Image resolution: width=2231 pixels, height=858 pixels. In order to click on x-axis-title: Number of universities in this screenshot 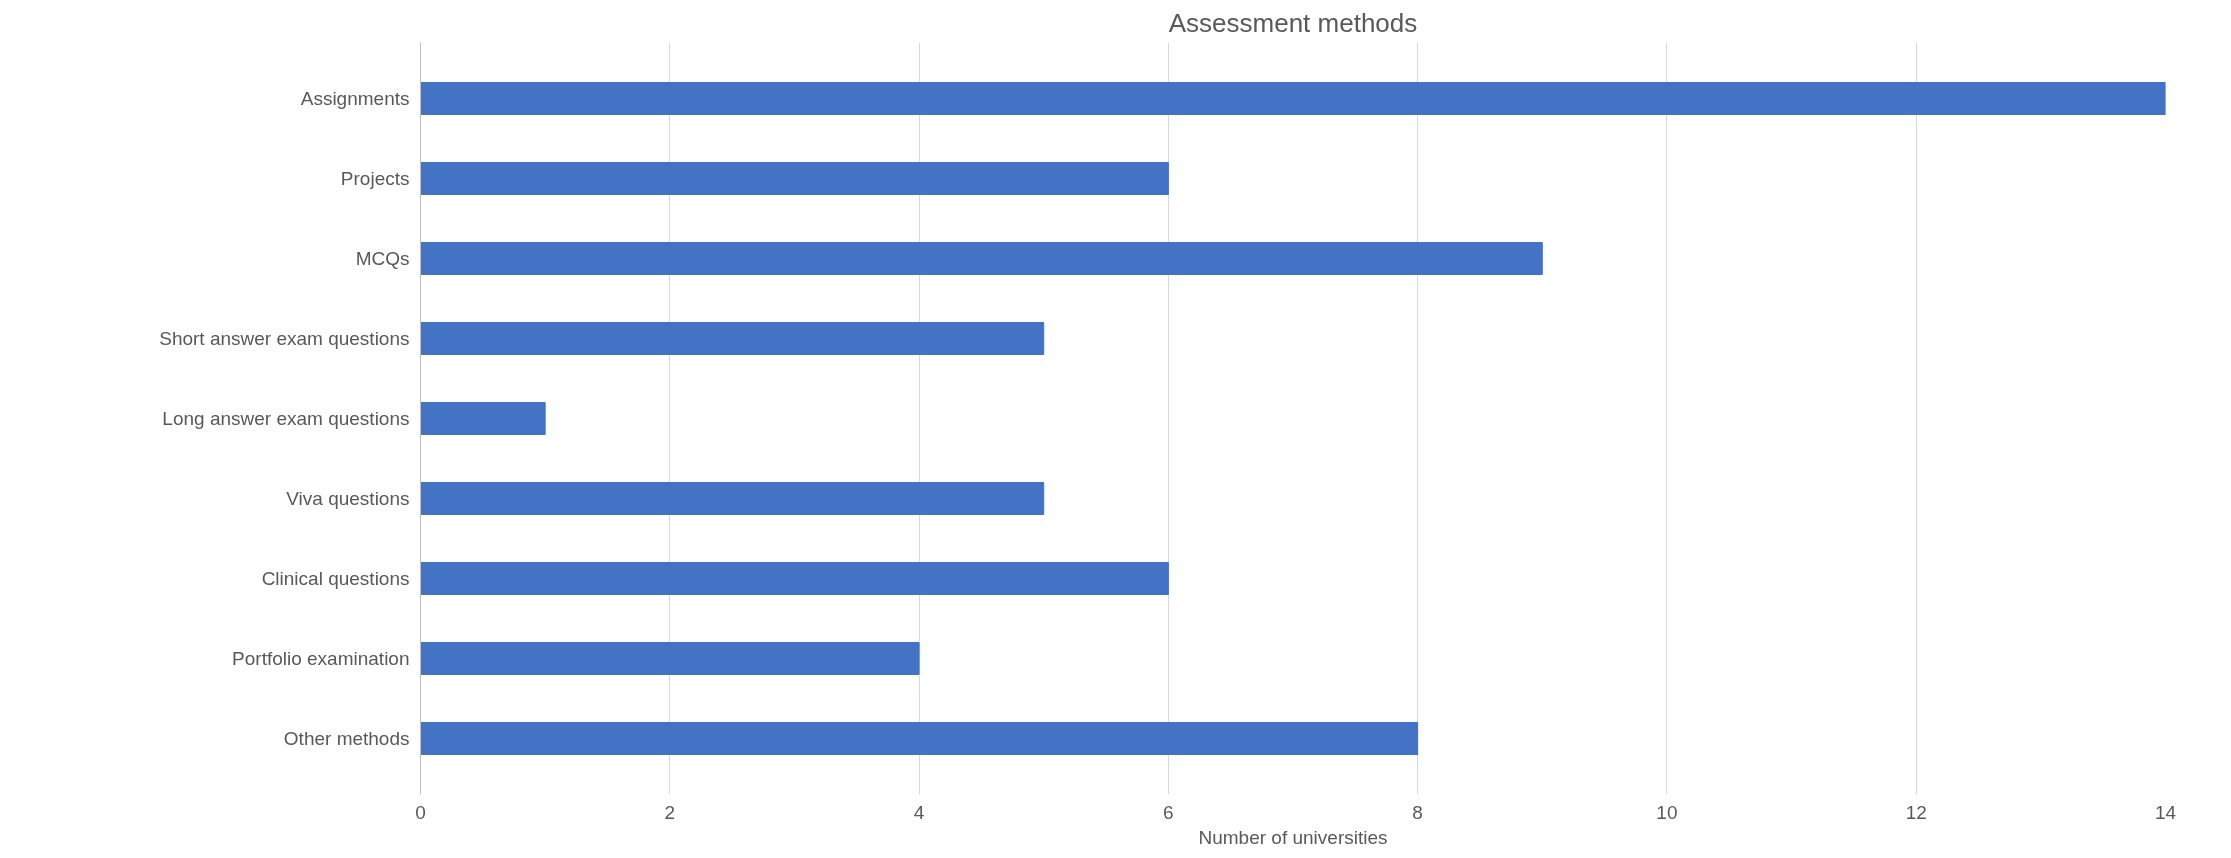, I will do `click(1293, 837)`.